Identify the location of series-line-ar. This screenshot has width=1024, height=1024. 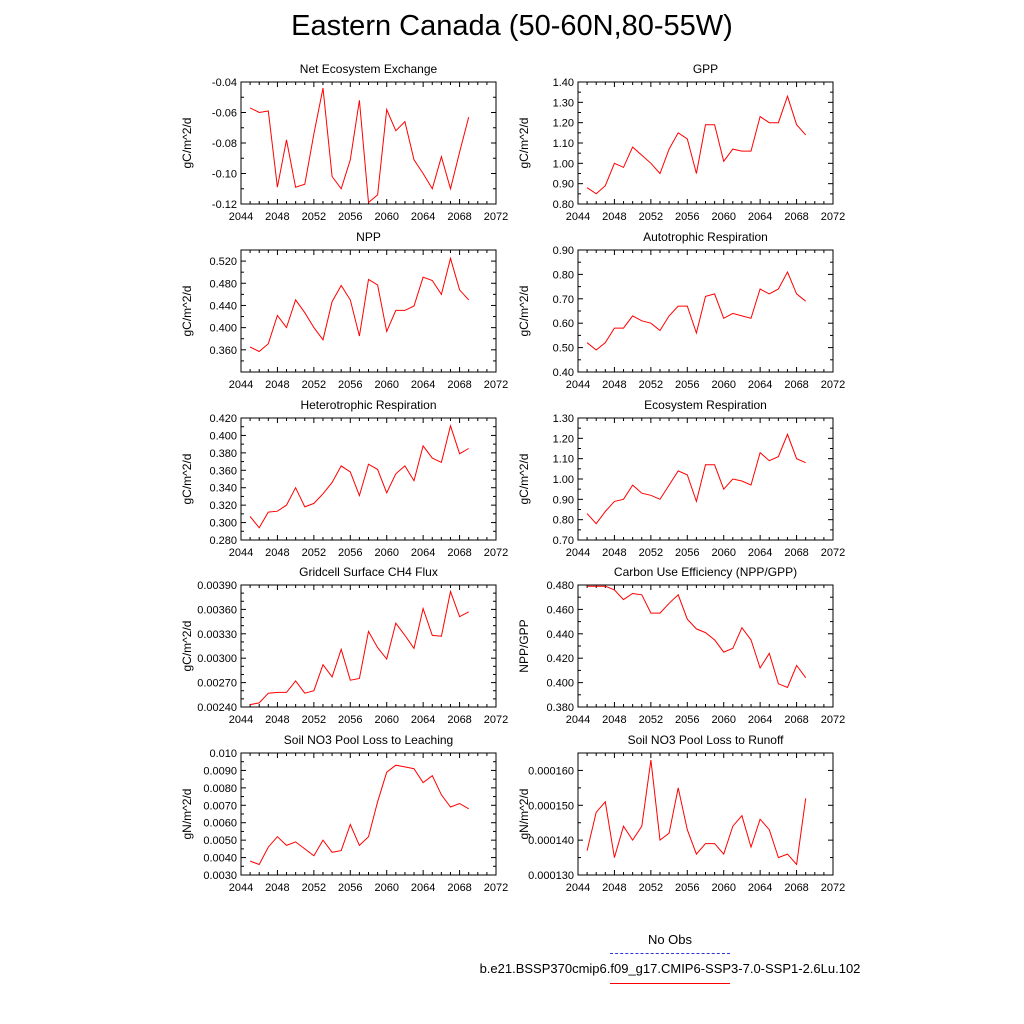
(696, 310).